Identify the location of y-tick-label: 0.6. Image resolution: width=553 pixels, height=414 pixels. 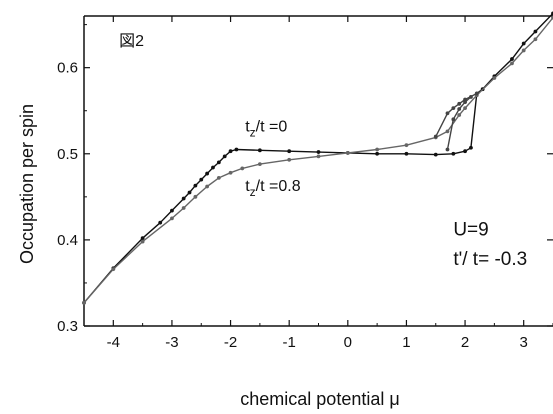
(67, 68).